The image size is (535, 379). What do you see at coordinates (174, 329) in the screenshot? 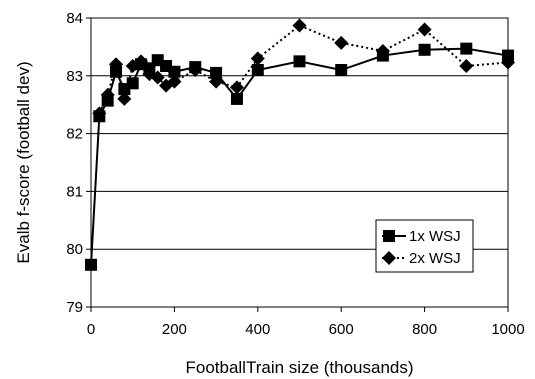
I see `x-tick-label: 200` at bounding box center [174, 329].